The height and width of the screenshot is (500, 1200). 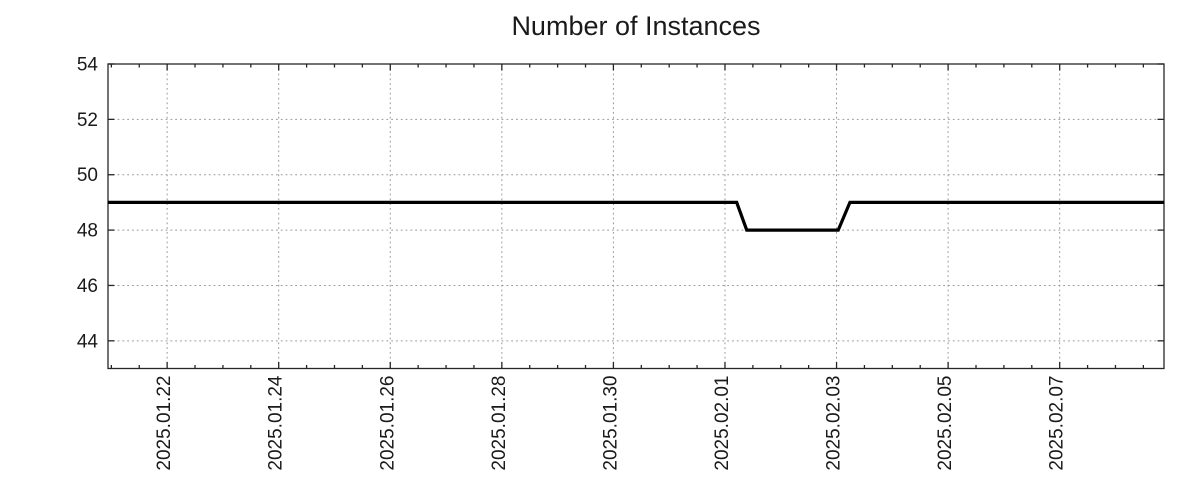 What do you see at coordinates (164, 423) in the screenshot?
I see `x-tick-label: 2025.01.22` at bounding box center [164, 423].